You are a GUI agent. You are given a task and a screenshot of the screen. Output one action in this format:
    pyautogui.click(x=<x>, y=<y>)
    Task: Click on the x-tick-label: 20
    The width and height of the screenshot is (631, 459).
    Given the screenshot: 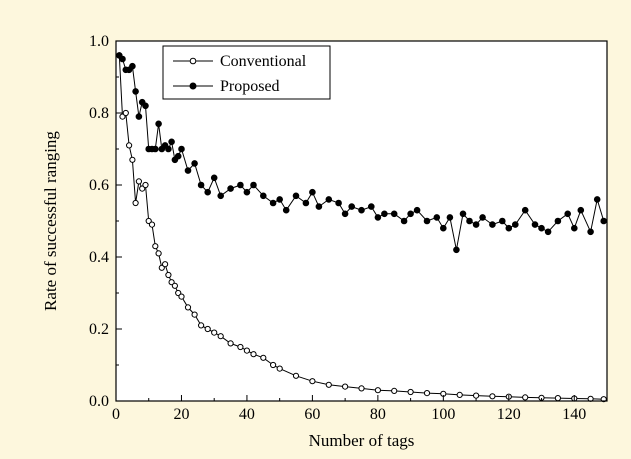 What is the action you would take?
    pyautogui.click(x=181, y=414)
    